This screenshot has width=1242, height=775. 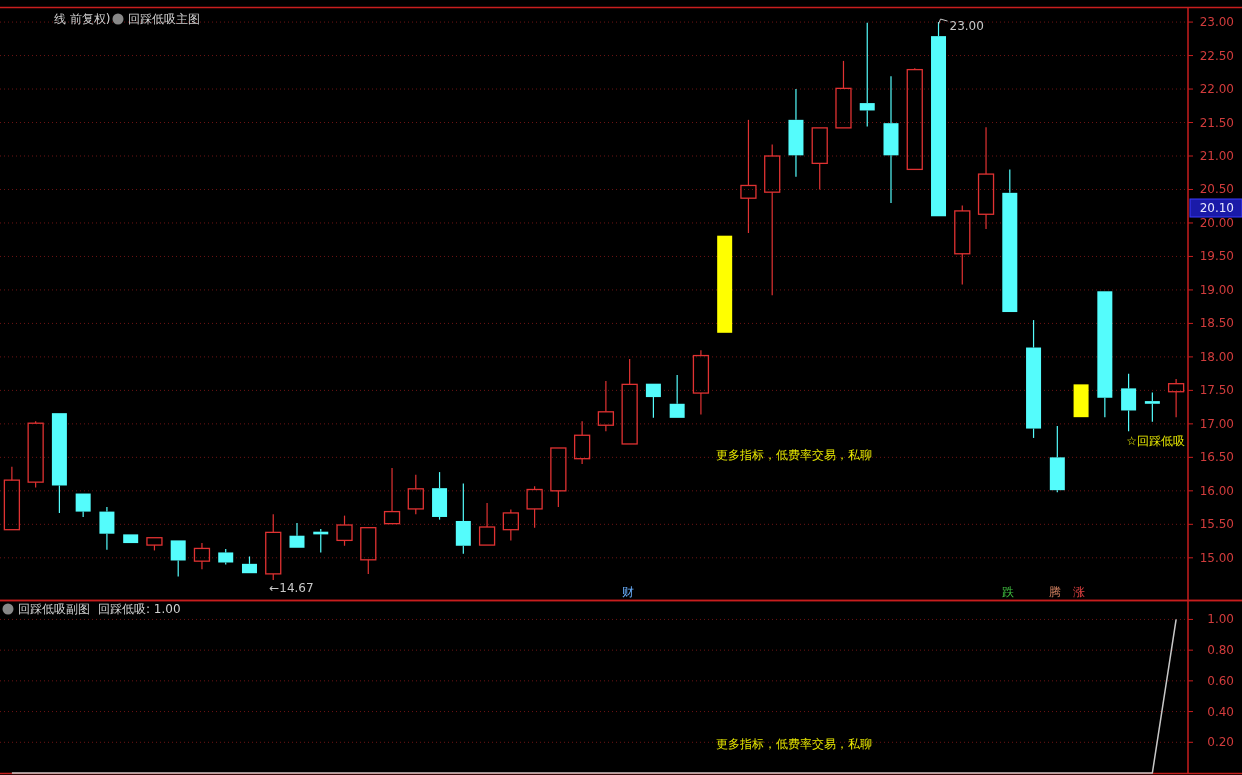 I want to click on y-tick-label: 22.00, so click(x=1216, y=89).